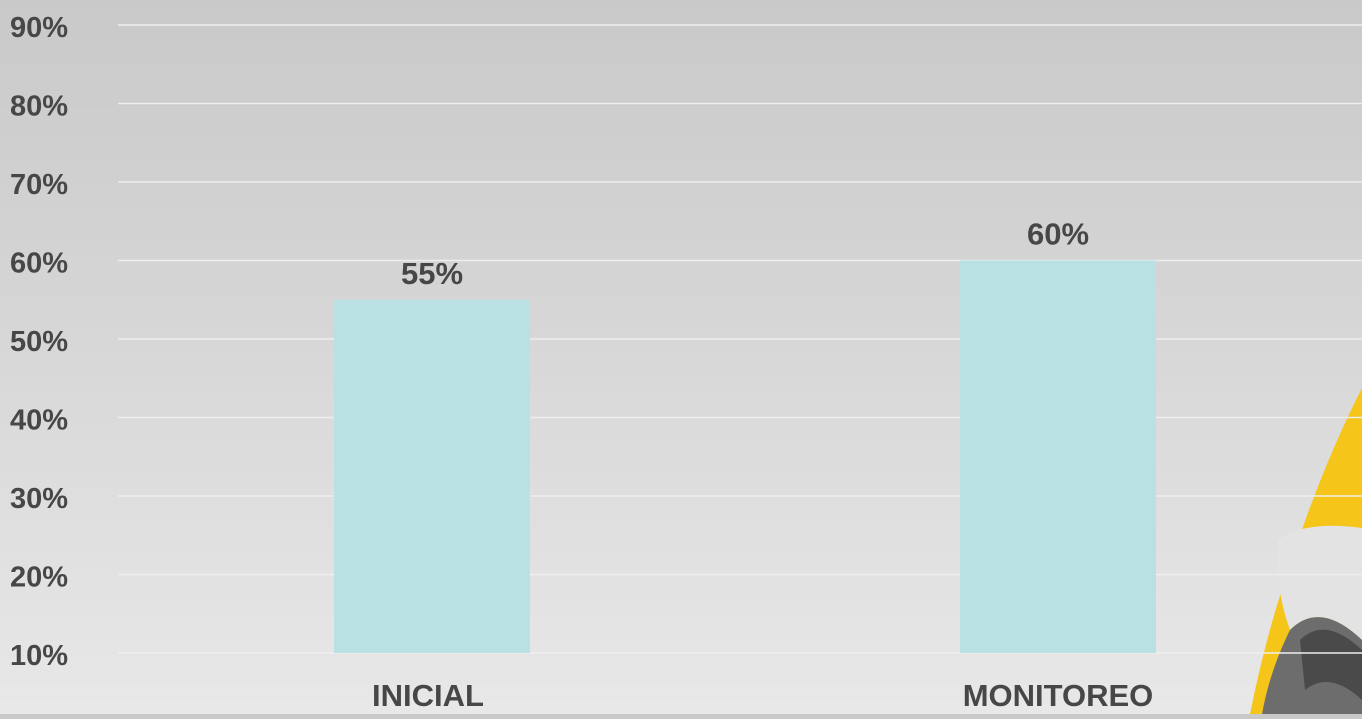  Describe the element at coordinates (1058, 695) in the screenshot. I see `category-label-monitoreo: MONITOREO` at that location.